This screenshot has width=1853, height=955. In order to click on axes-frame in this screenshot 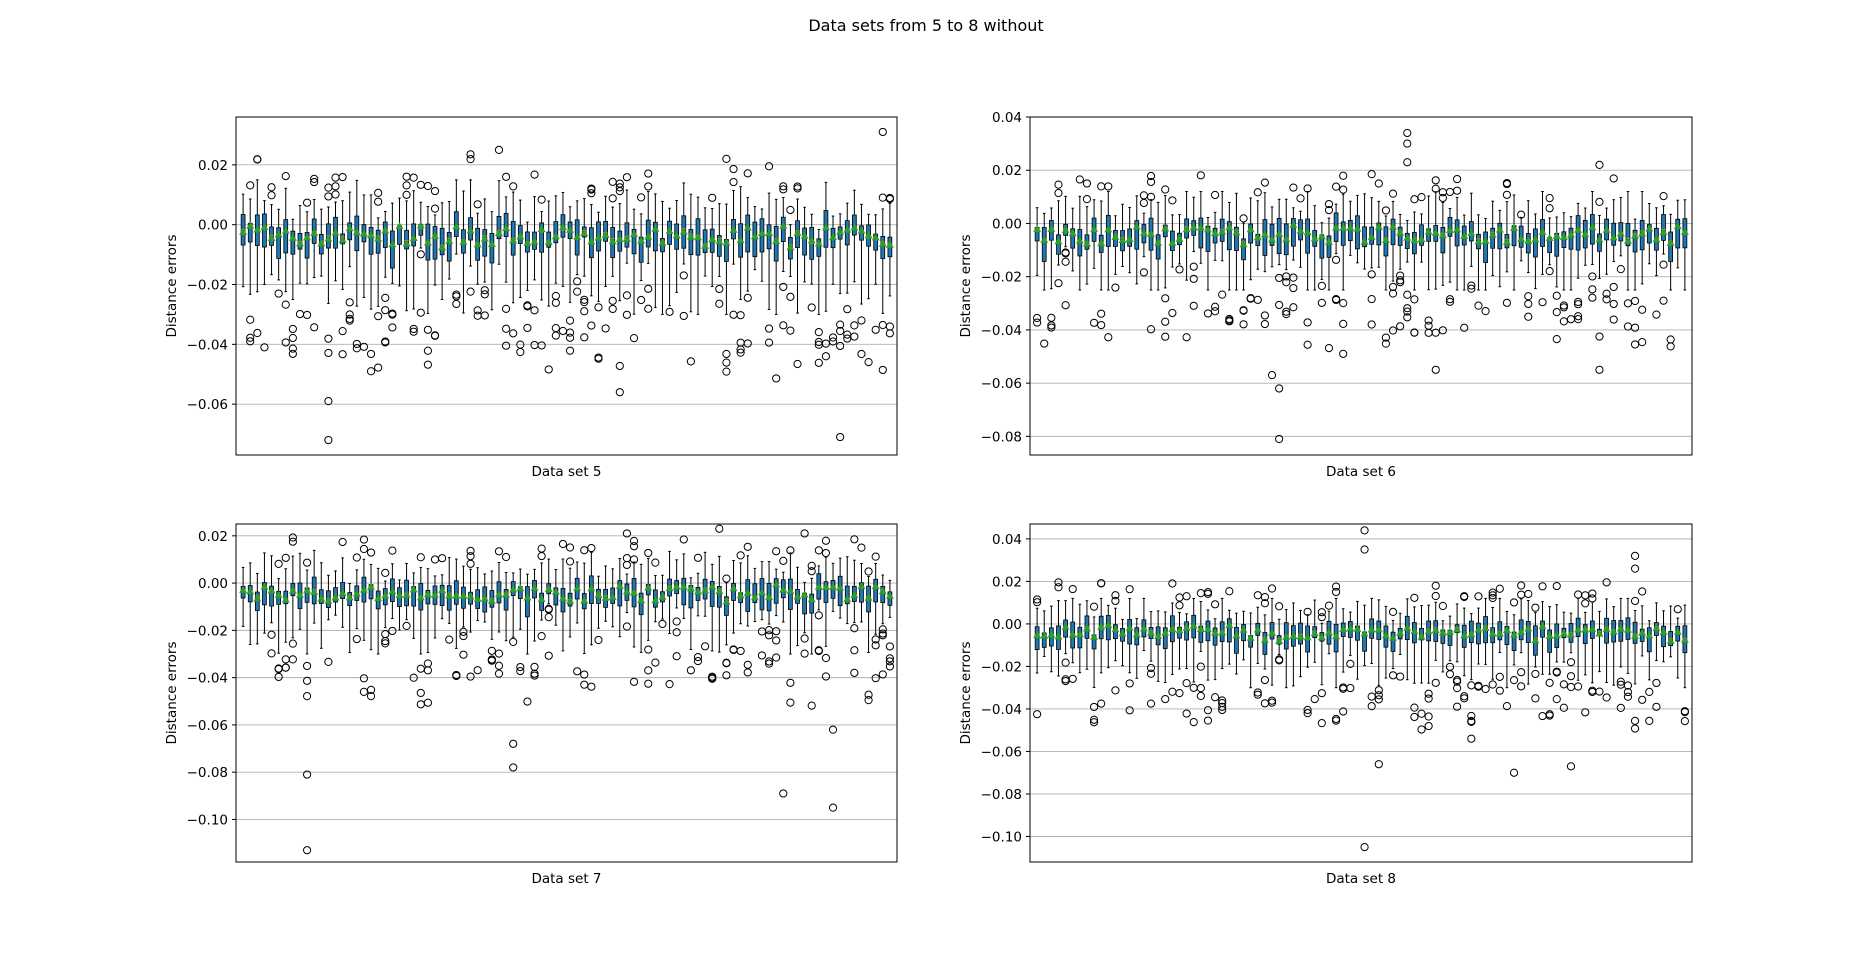, I will do `click(1361, 693)`.